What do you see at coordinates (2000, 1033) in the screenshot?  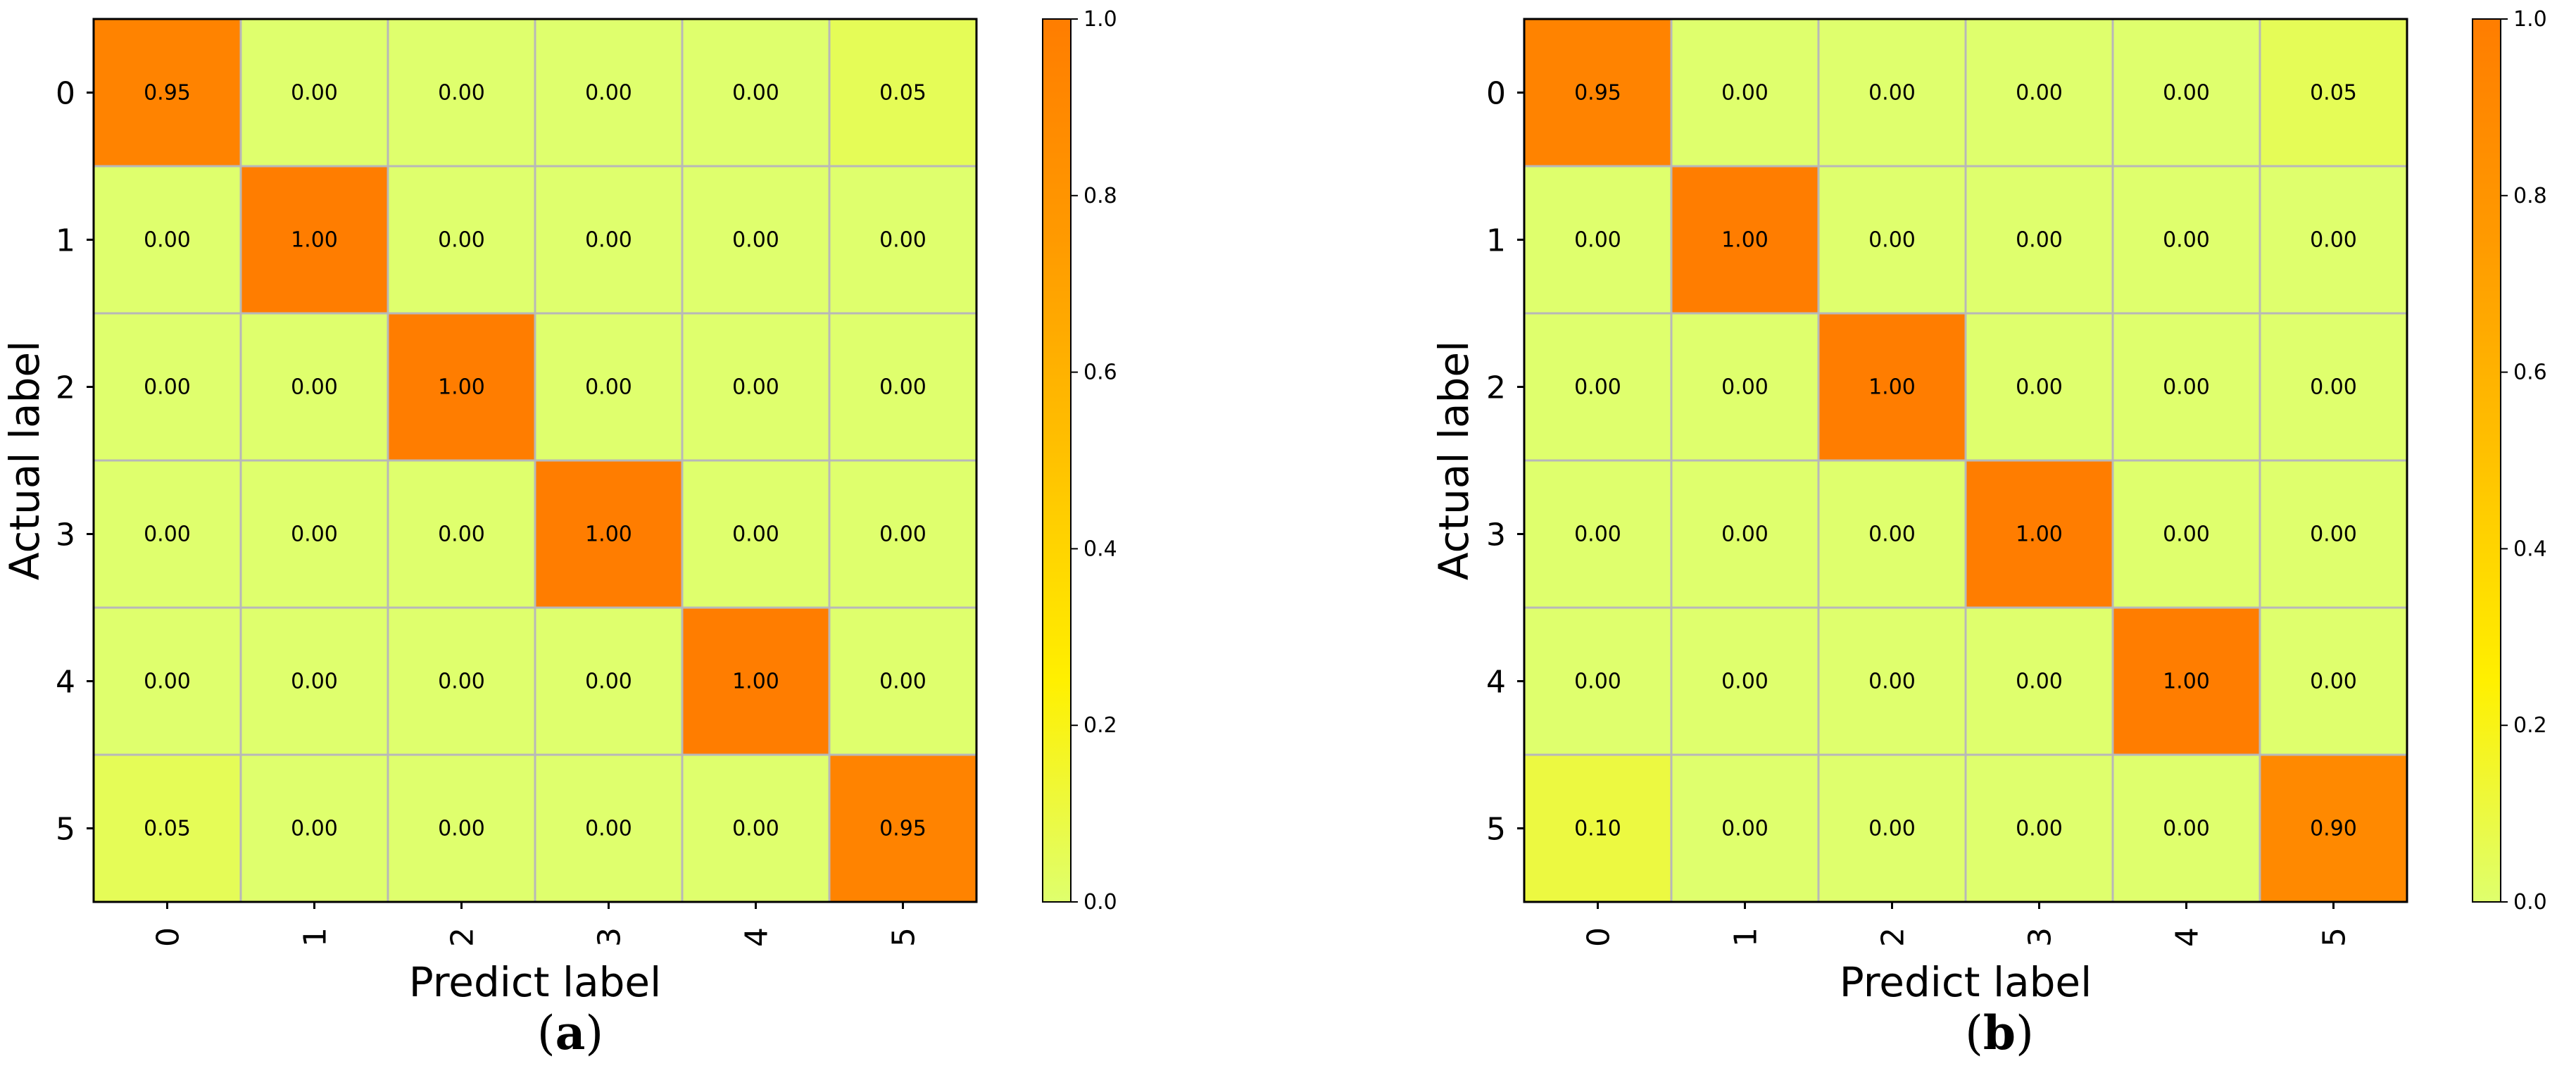 I see `panel-caption: (b)` at bounding box center [2000, 1033].